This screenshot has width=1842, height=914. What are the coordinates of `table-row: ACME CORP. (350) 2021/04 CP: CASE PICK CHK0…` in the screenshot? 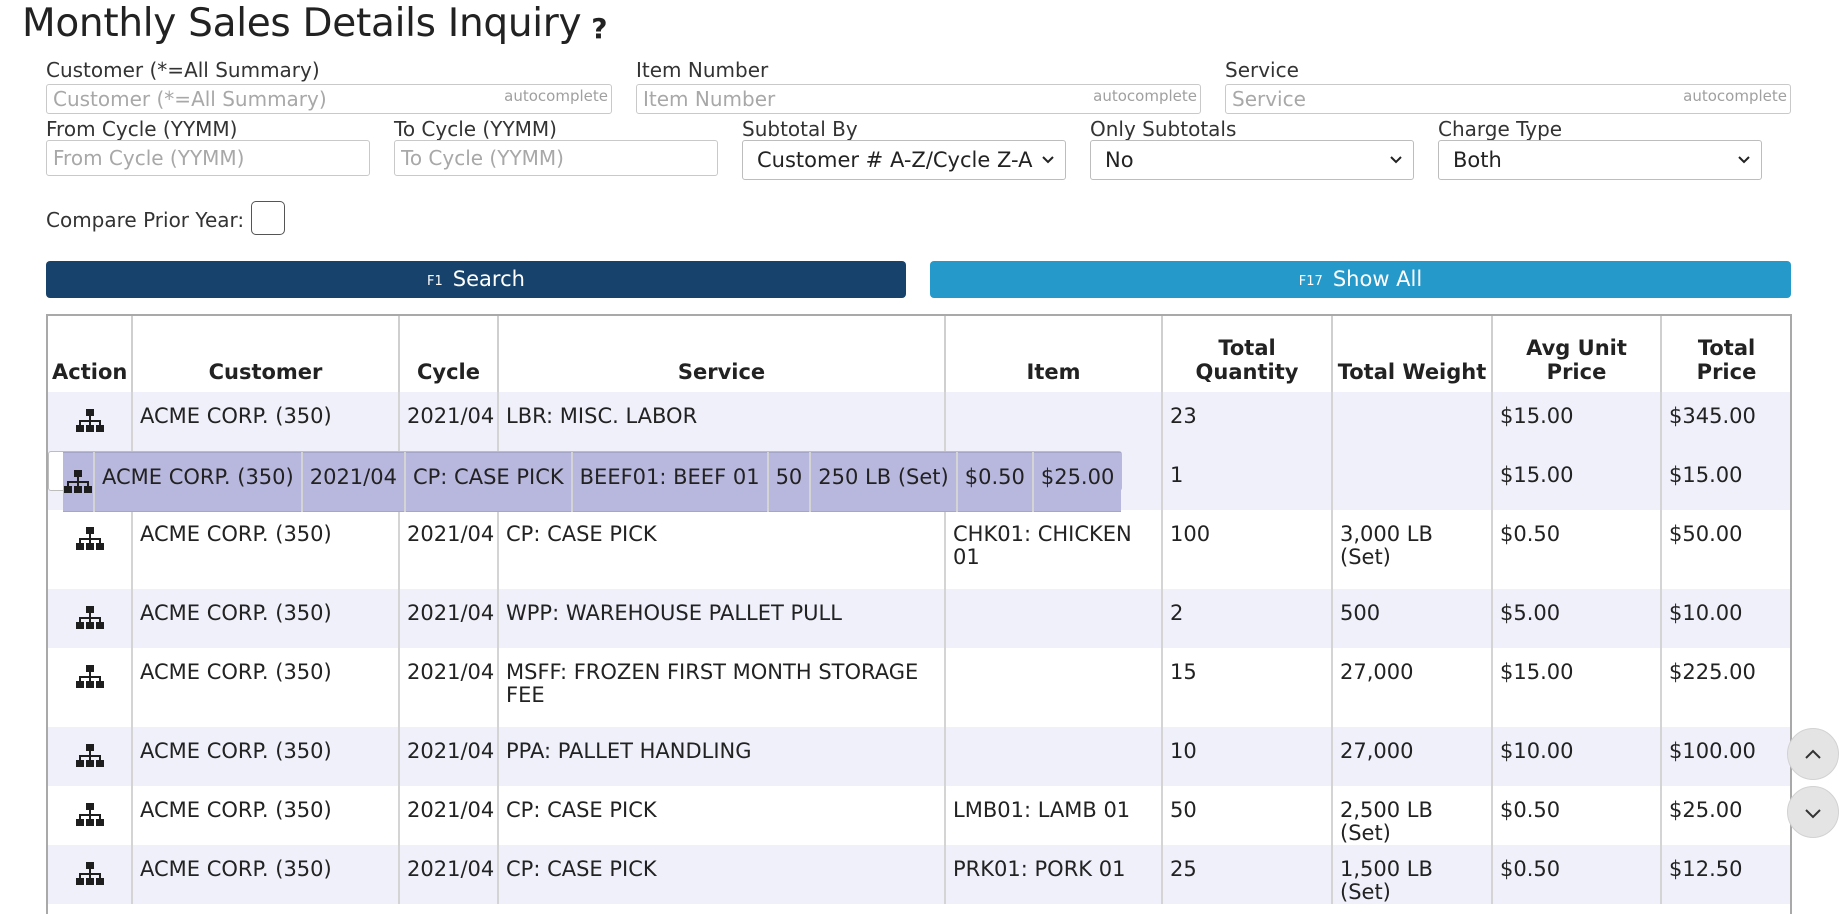 It's located at (919, 549).